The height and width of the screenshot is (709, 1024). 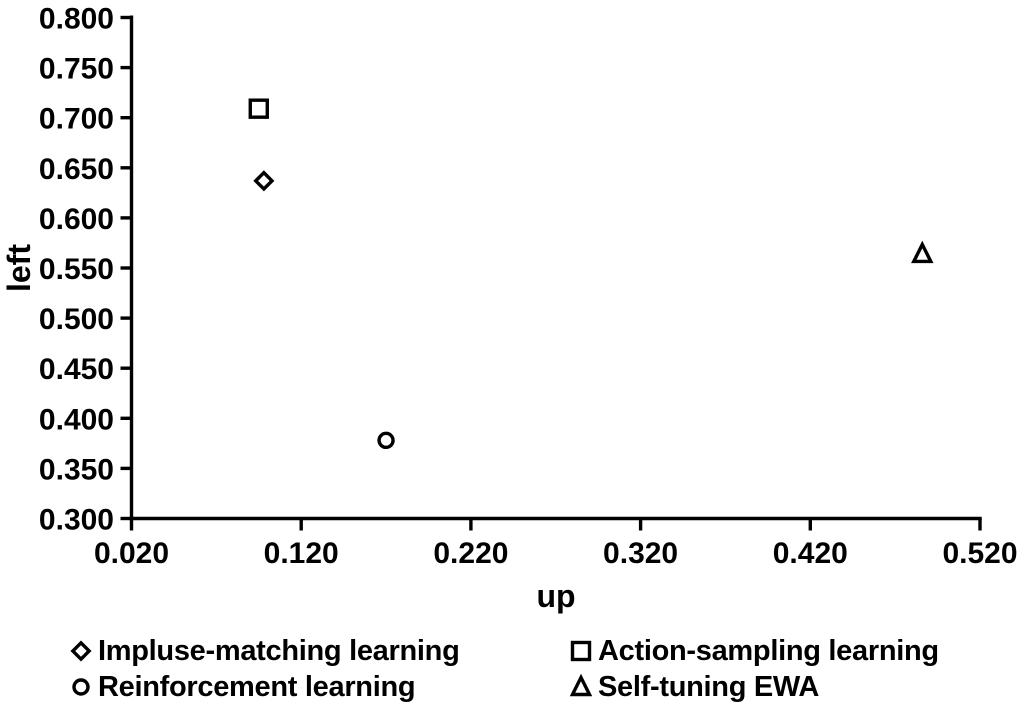 I want to click on x-tick-label: 0.420, so click(x=810, y=553).